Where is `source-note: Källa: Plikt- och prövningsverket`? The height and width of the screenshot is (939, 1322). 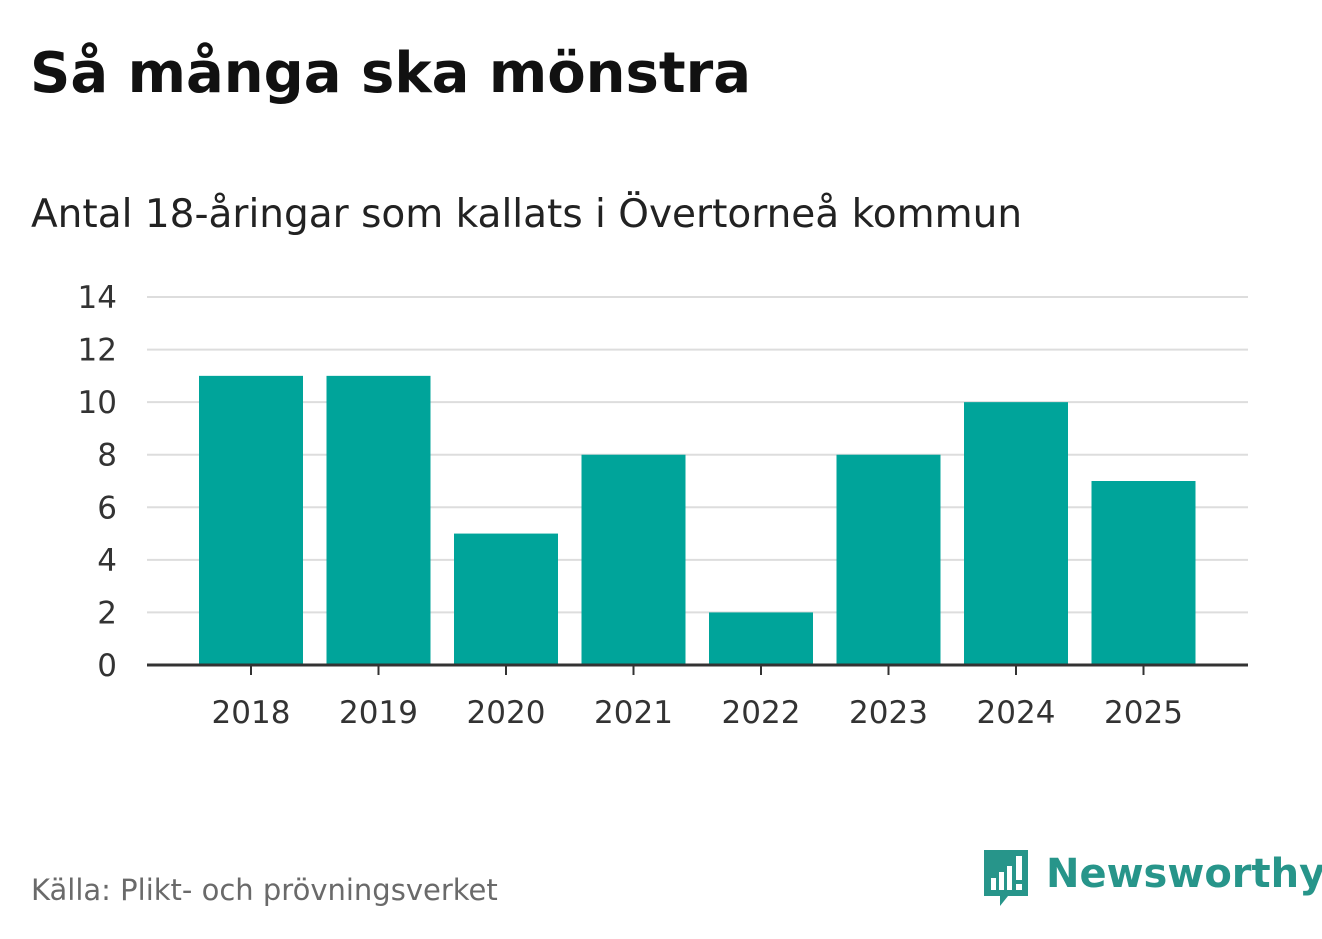
source-note: Källa: Plikt- och prövningsverket is located at coordinates (264, 890).